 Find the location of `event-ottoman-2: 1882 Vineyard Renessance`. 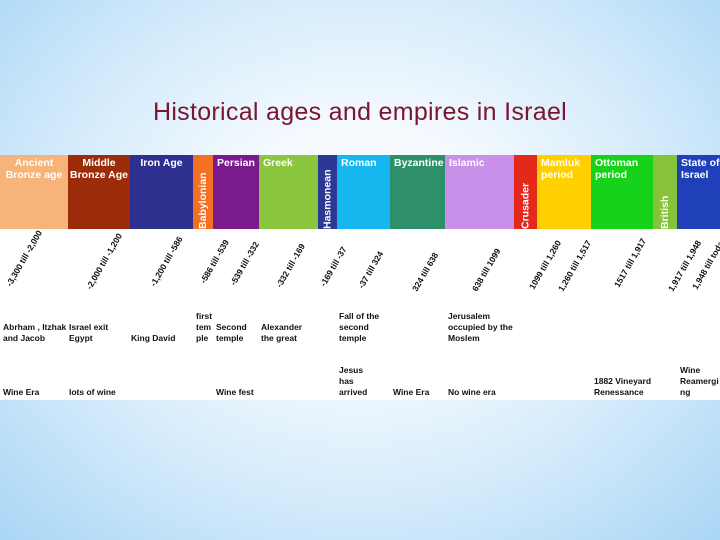

event-ottoman-2: 1882 Vineyard Renessance is located at coordinates (623, 386).